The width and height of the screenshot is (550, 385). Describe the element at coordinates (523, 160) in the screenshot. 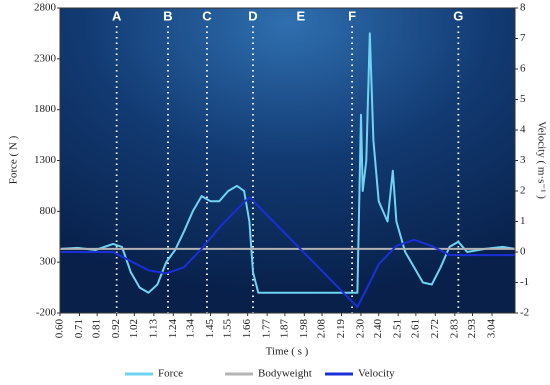

I see `y2-tick-label: 3` at that location.